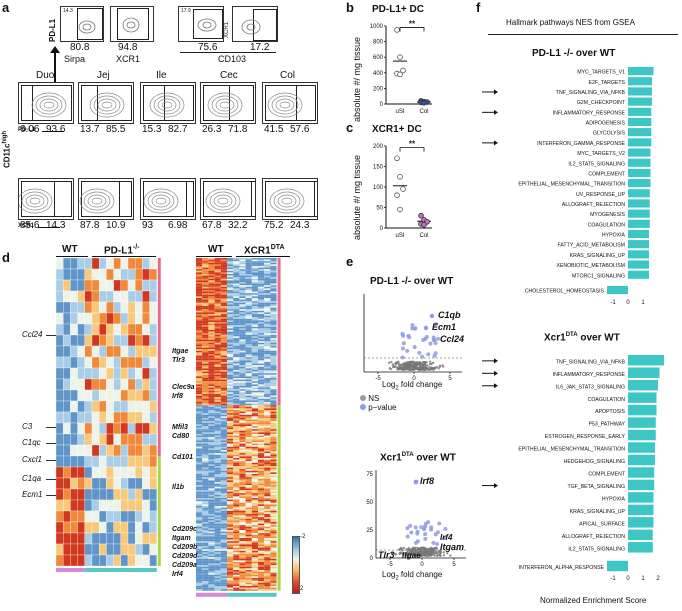  What do you see at coordinates (641, 472) in the screenshot?
I see `nes-bar` at bounding box center [641, 472].